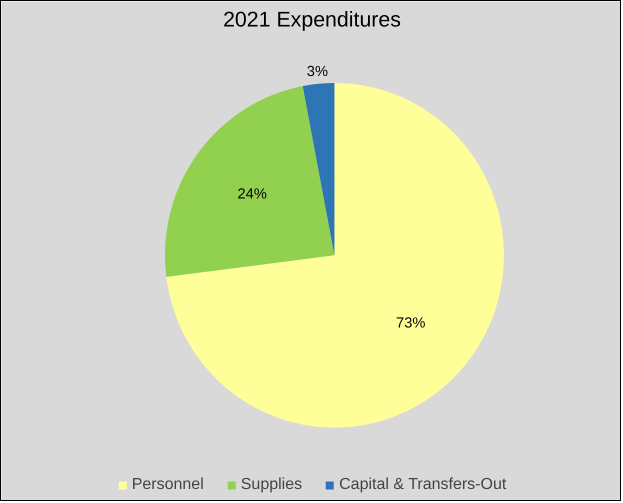 The height and width of the screenshot is (503, 623). Describe the element at coordinates (411, 324) in the screenshot. I see `data-label: 73%` at that location.